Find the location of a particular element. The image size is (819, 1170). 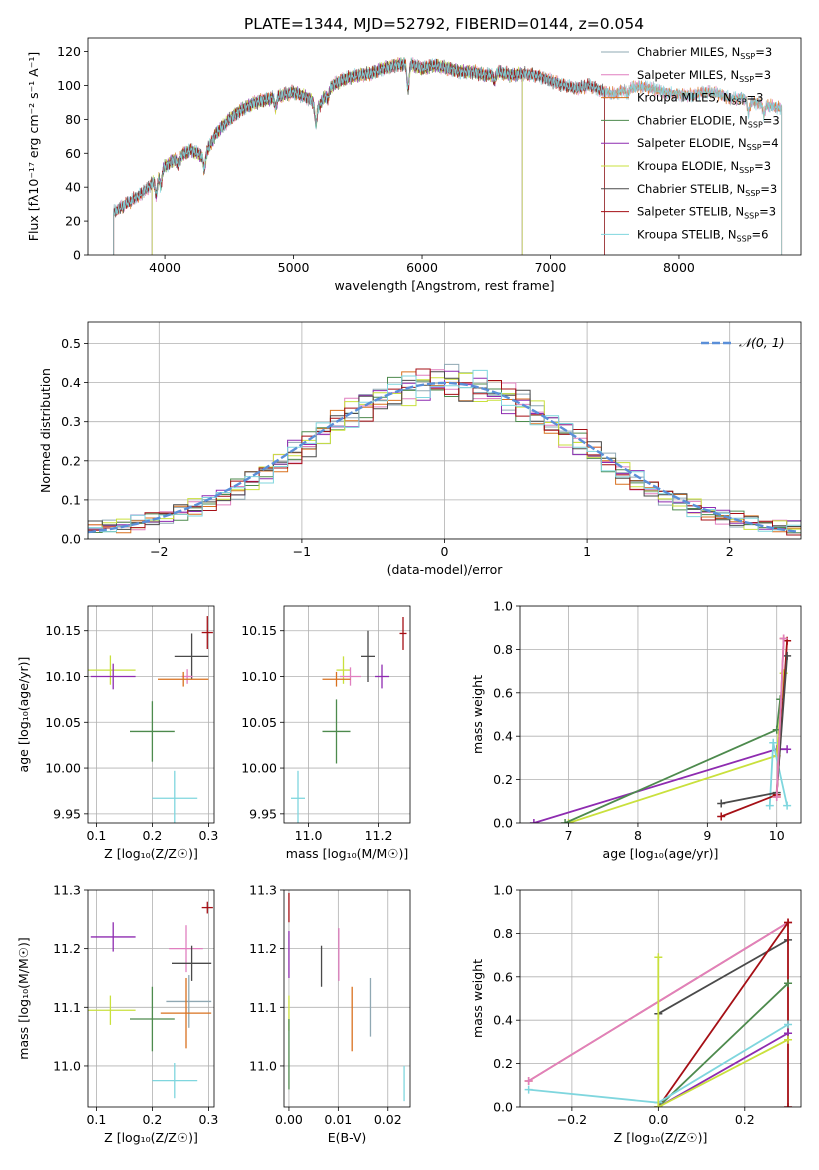

residuals-xtick-label: 1 is located at coordinates (587, 551).